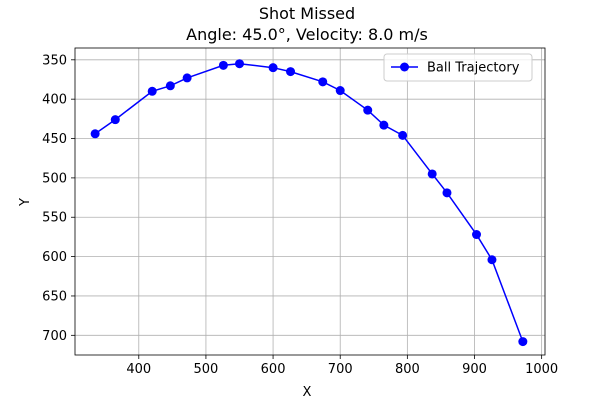  I want to click on legend-label: Ball Trajectory, so click(473, 68).